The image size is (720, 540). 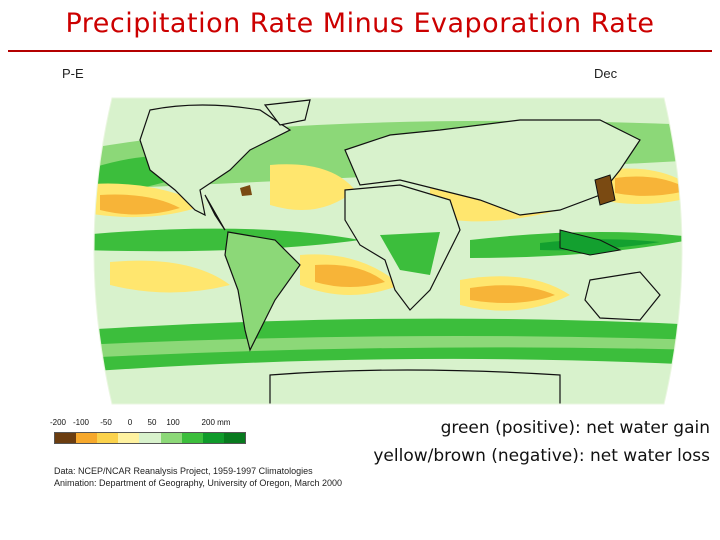 I want to click on southern-westerly-moderate, so click(x=388, y=347).